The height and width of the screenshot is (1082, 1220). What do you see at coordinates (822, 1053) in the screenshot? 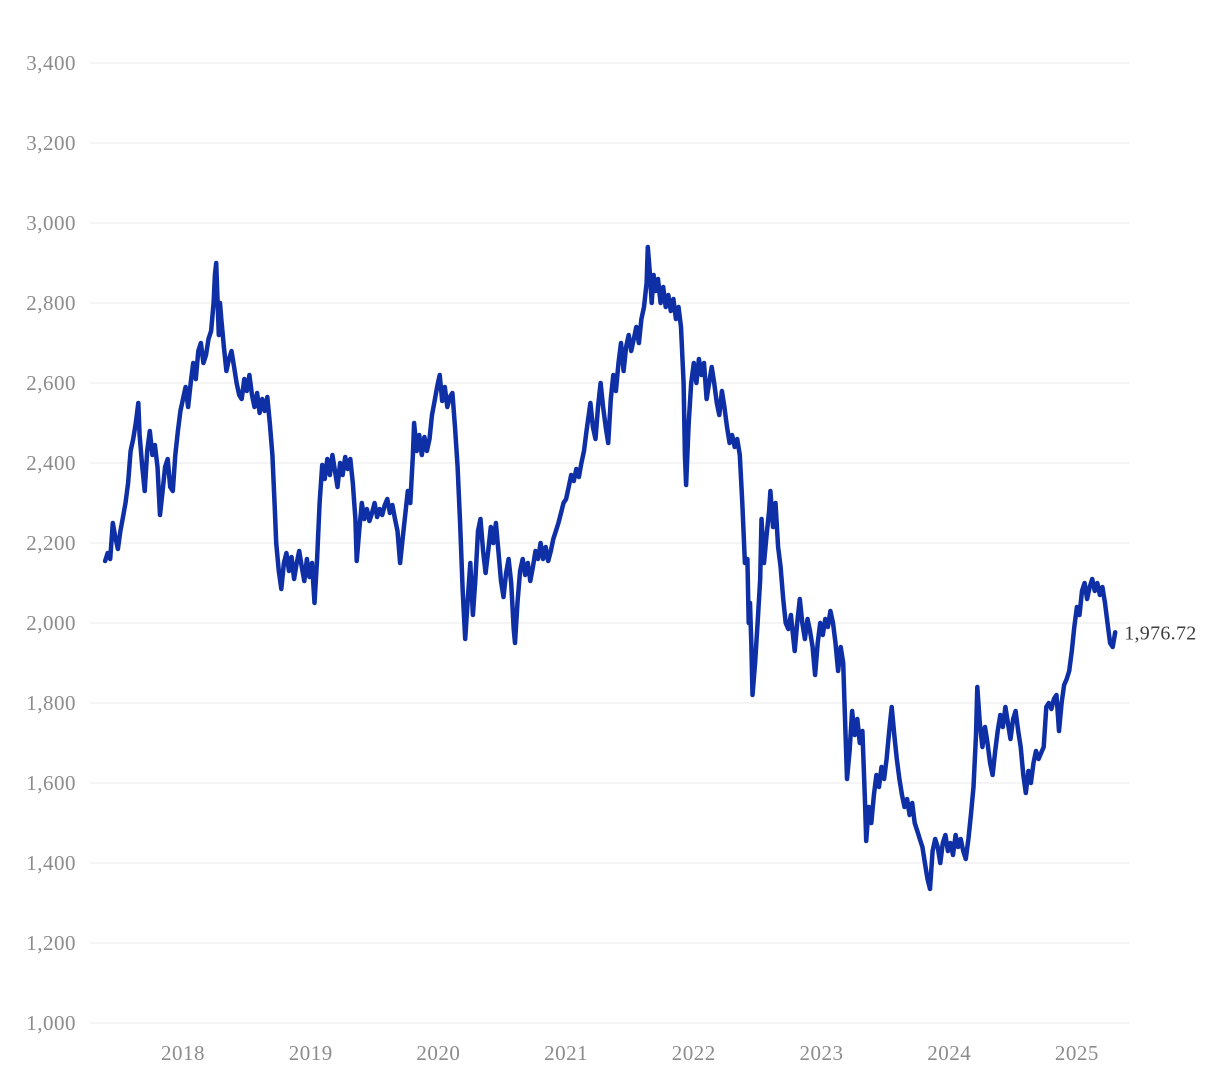
I see `x-axis-tick-label: 2023` at bounding box center [822, 1053].